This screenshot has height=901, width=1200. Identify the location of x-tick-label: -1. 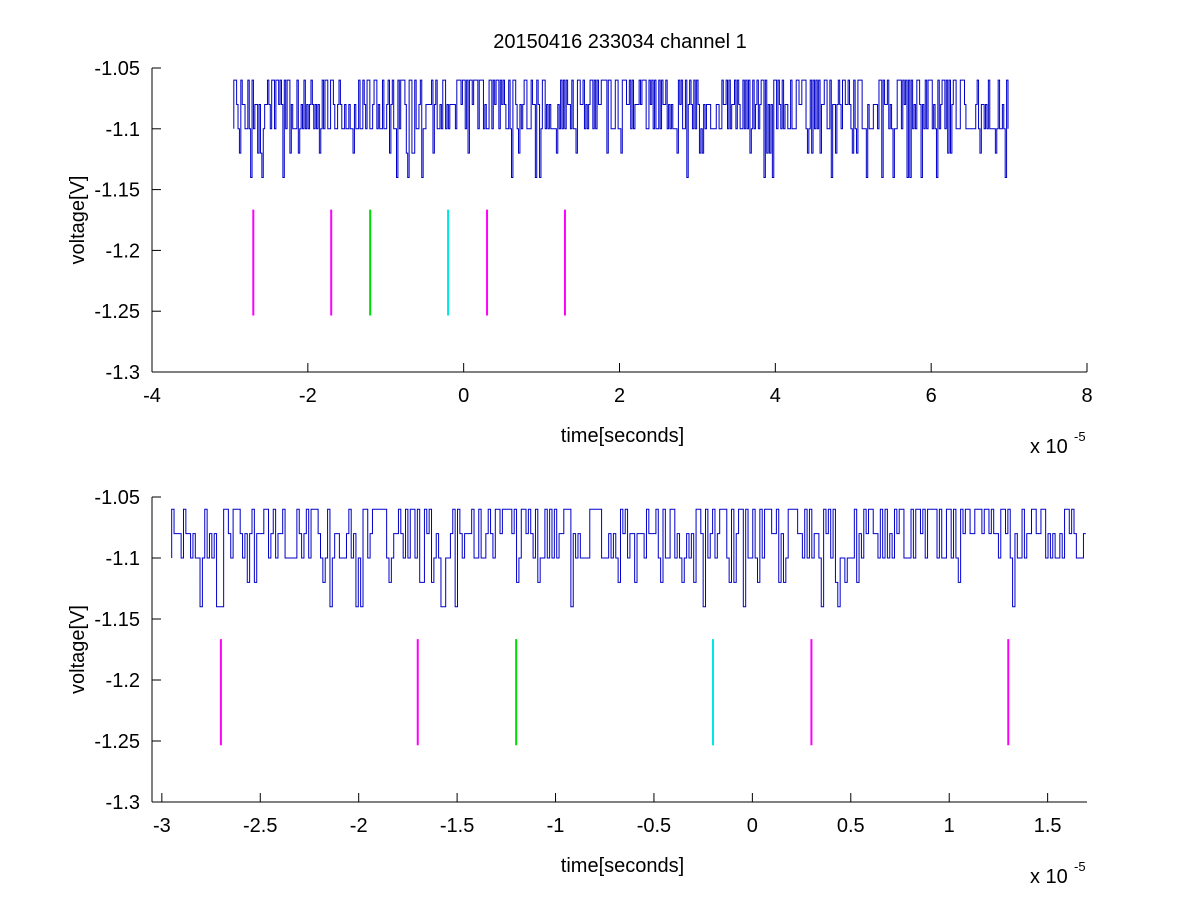
(556, 826).